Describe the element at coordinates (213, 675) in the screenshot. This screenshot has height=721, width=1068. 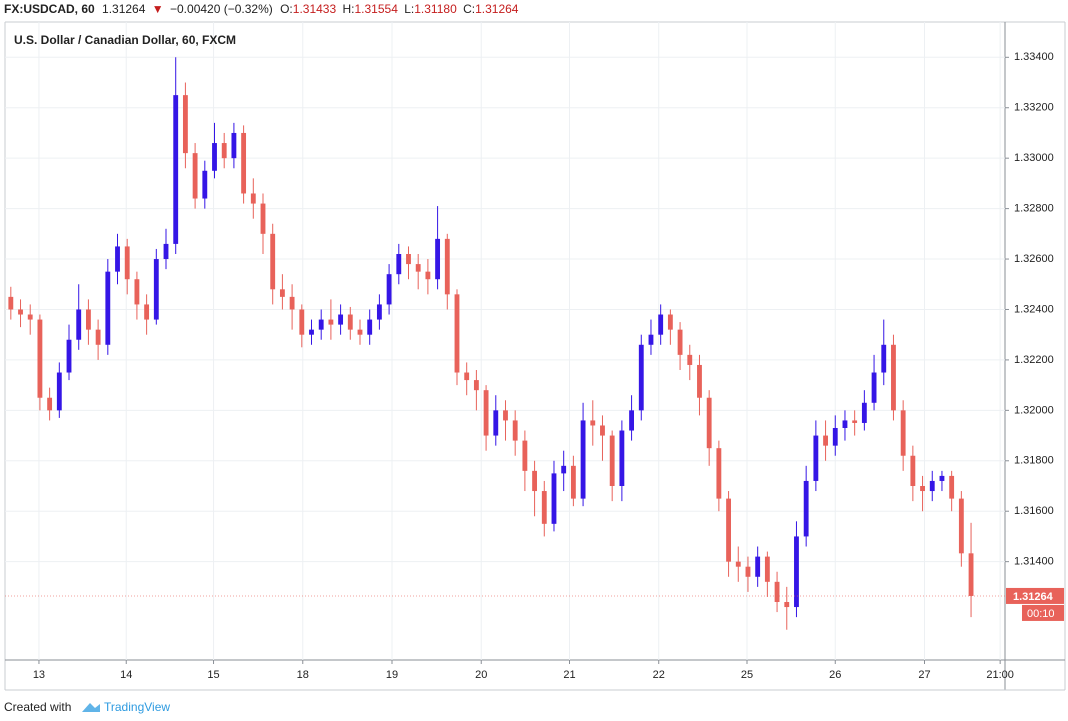
I see `x-tick-label: 15` at that location.